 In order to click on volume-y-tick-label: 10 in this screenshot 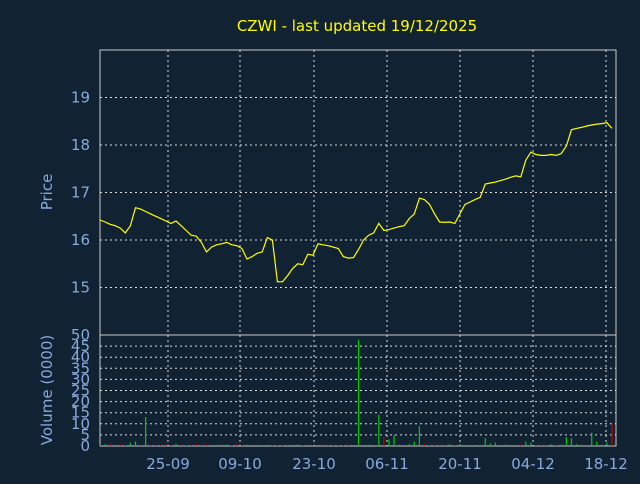, I will do `click(80, 424)`.